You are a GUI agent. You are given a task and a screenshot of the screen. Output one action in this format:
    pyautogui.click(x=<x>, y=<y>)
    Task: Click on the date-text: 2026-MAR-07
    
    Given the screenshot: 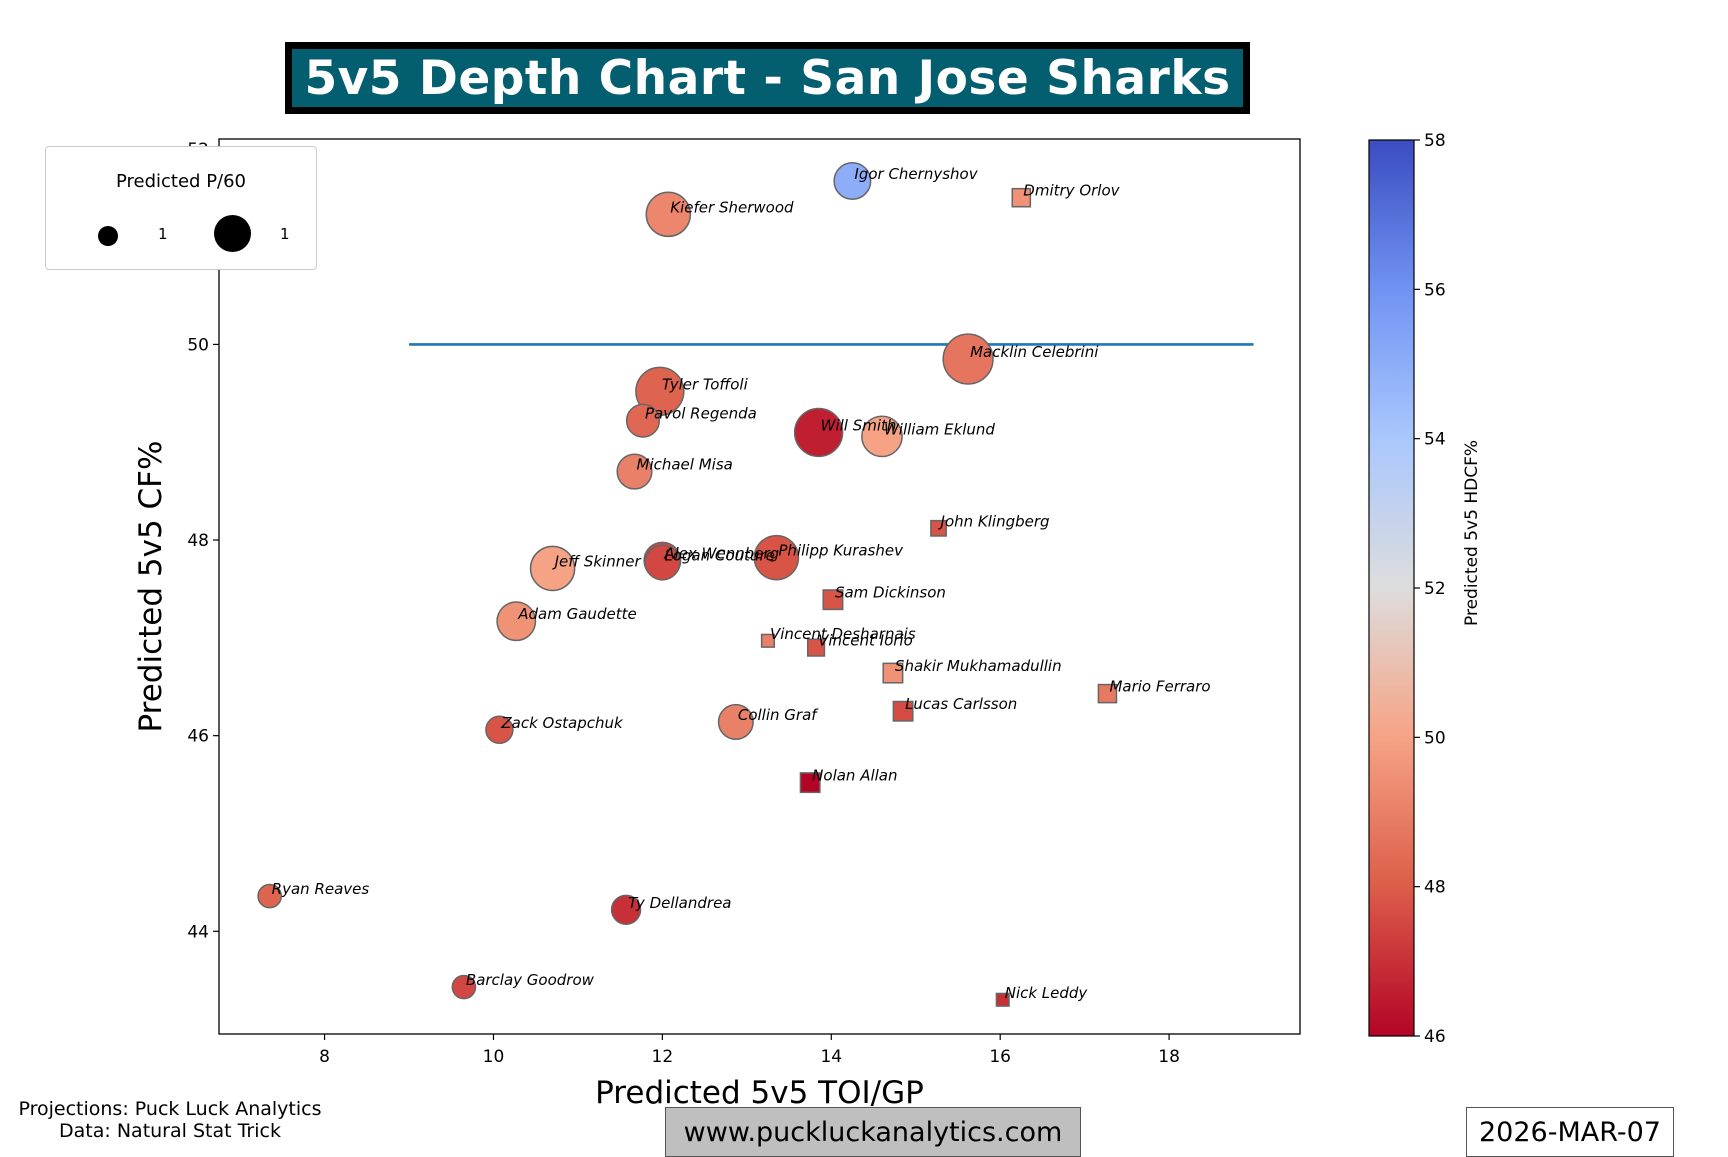 What is the action you would take?
    pyautogui.click(x=1570, y=1132)
    